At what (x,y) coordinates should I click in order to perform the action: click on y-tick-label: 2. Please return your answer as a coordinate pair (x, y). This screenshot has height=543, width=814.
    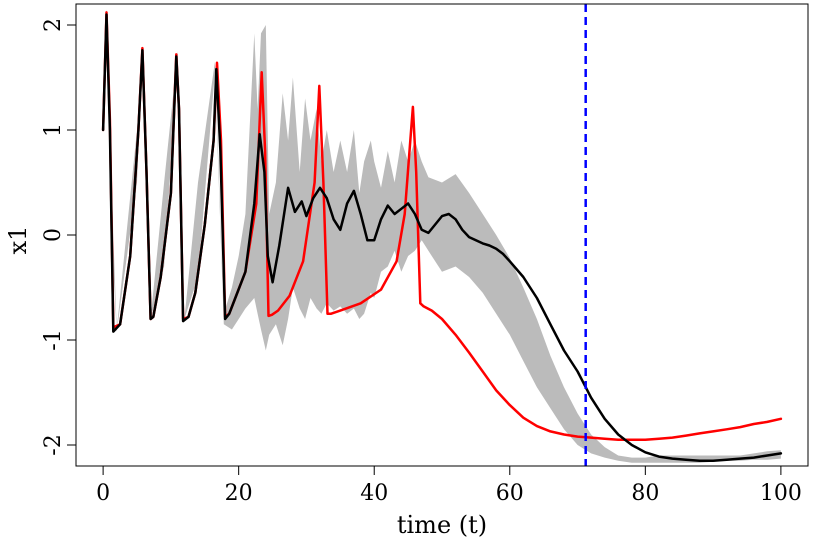
    Looking at the image, I should click on (53, 25).